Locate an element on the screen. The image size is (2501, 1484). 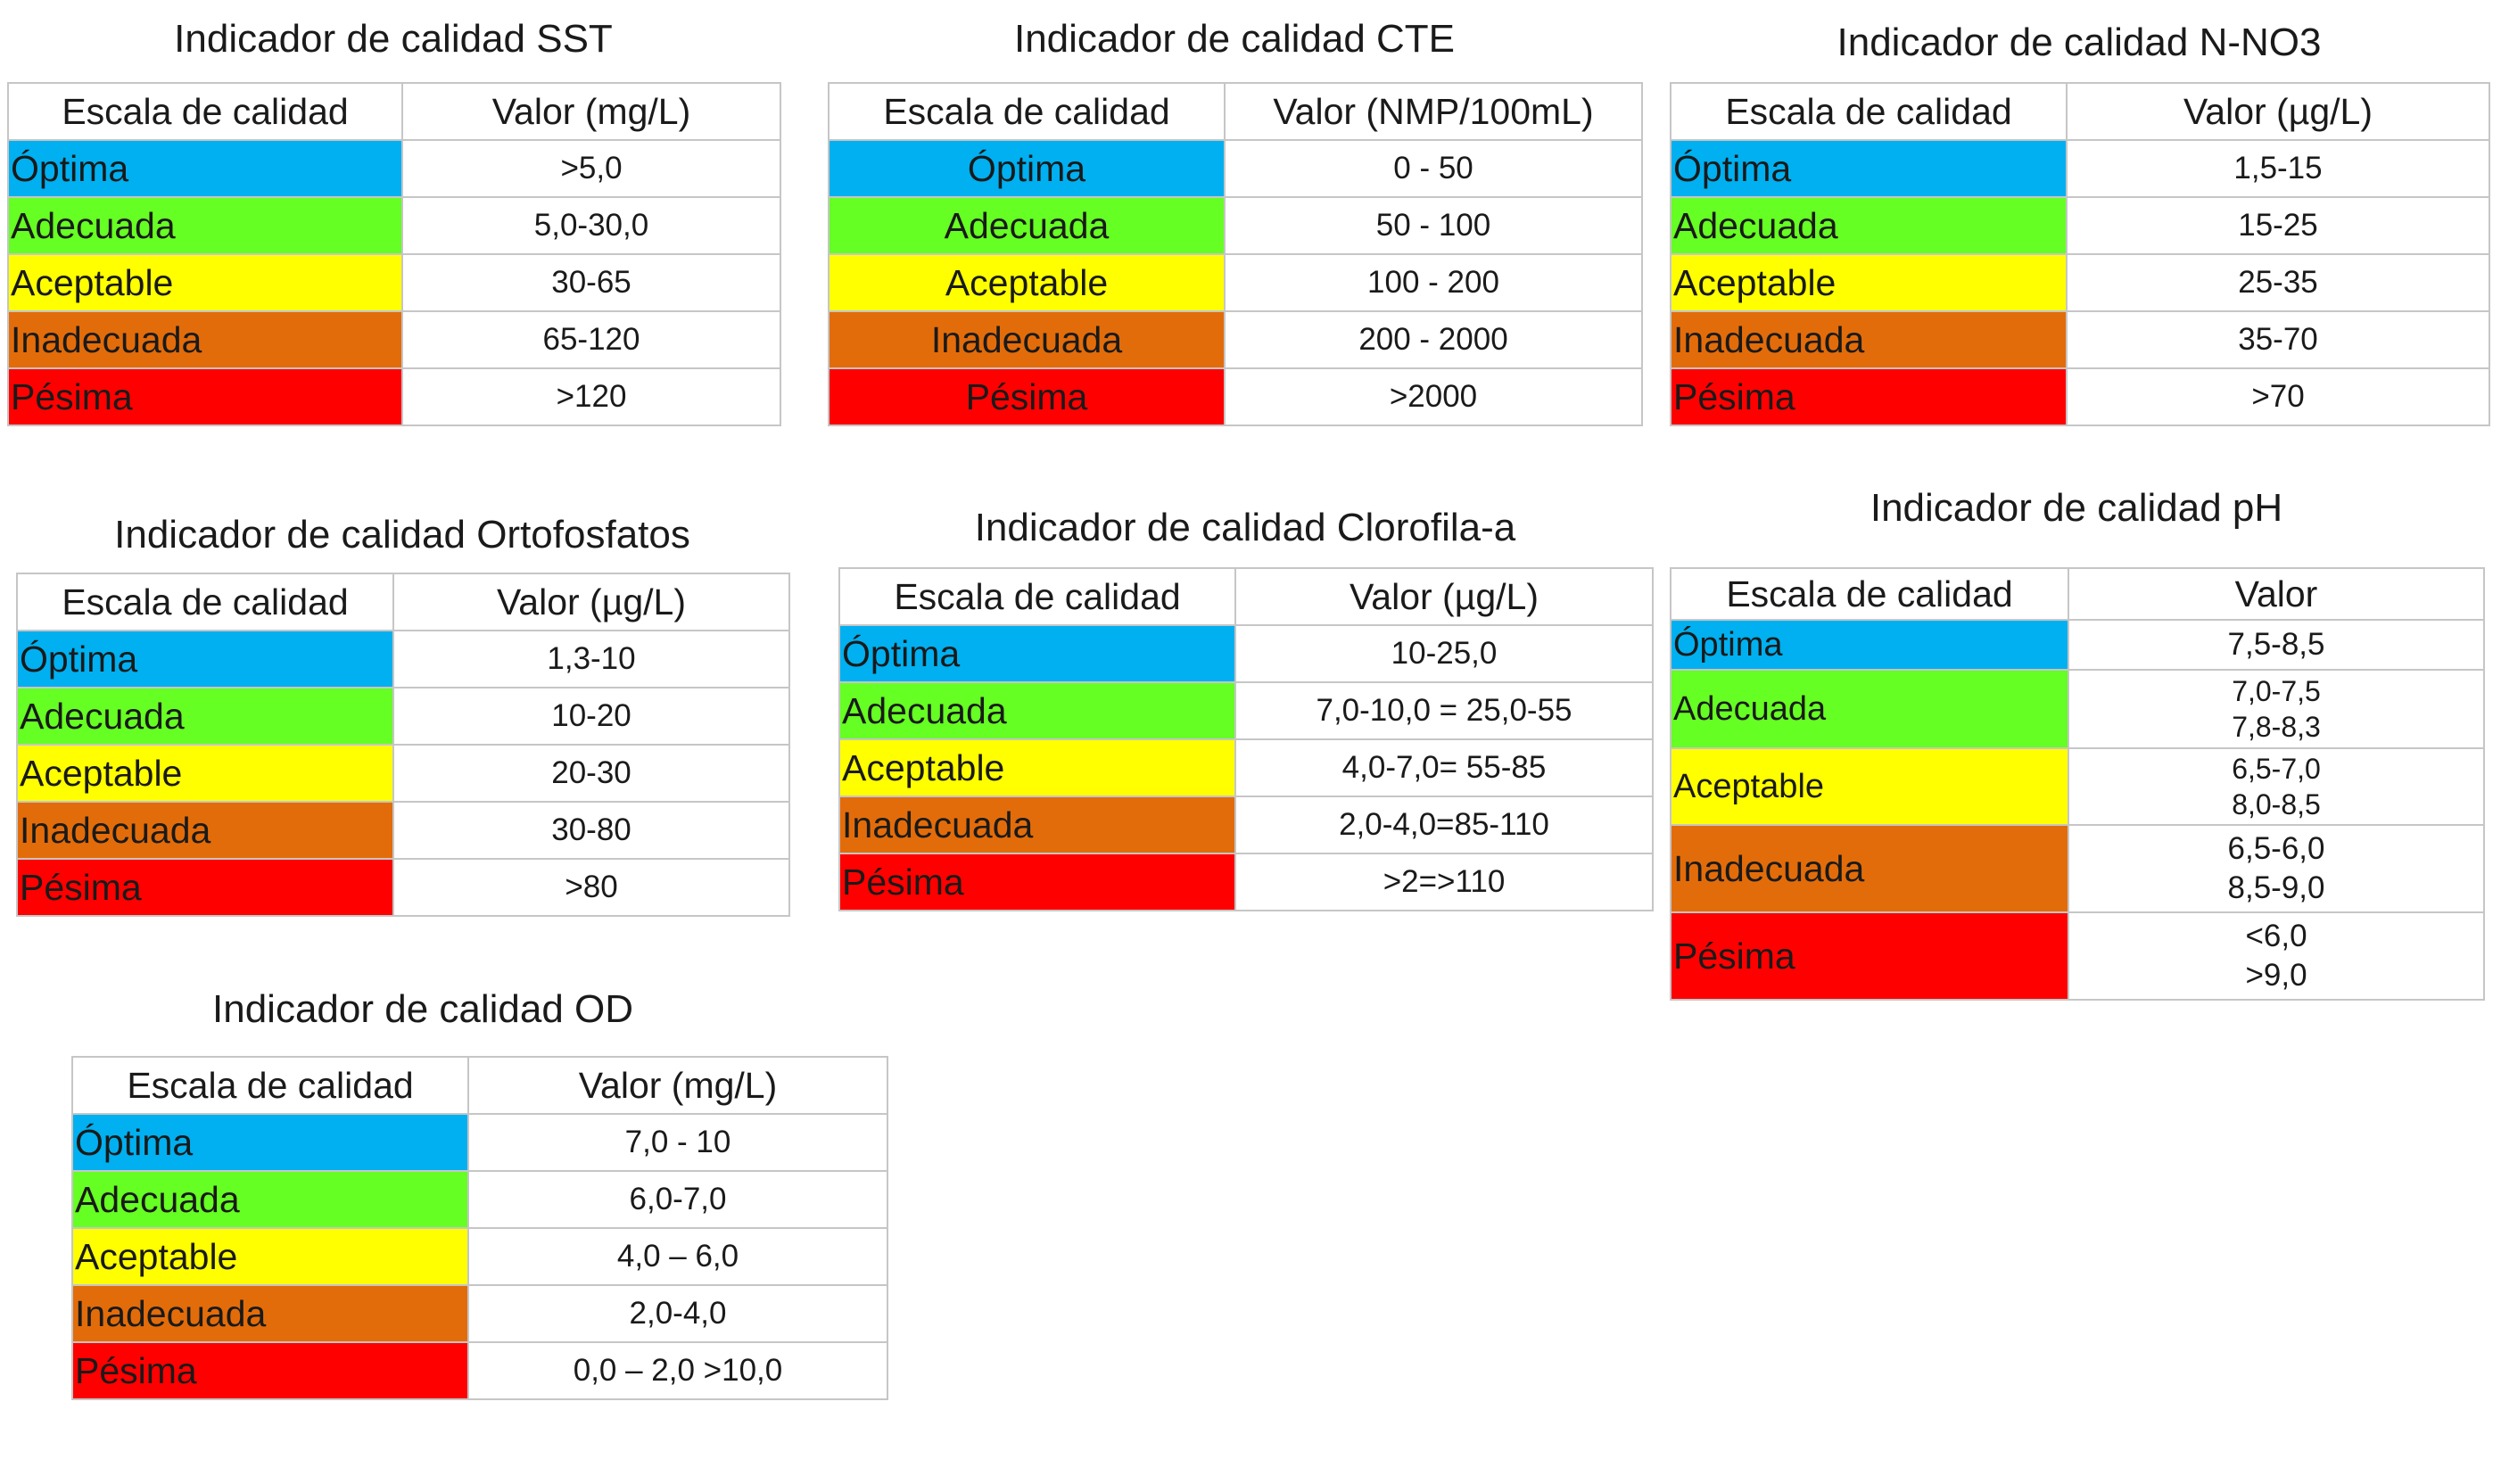
value-cell: 0 - 50 is located at coordinates (1433, 168).